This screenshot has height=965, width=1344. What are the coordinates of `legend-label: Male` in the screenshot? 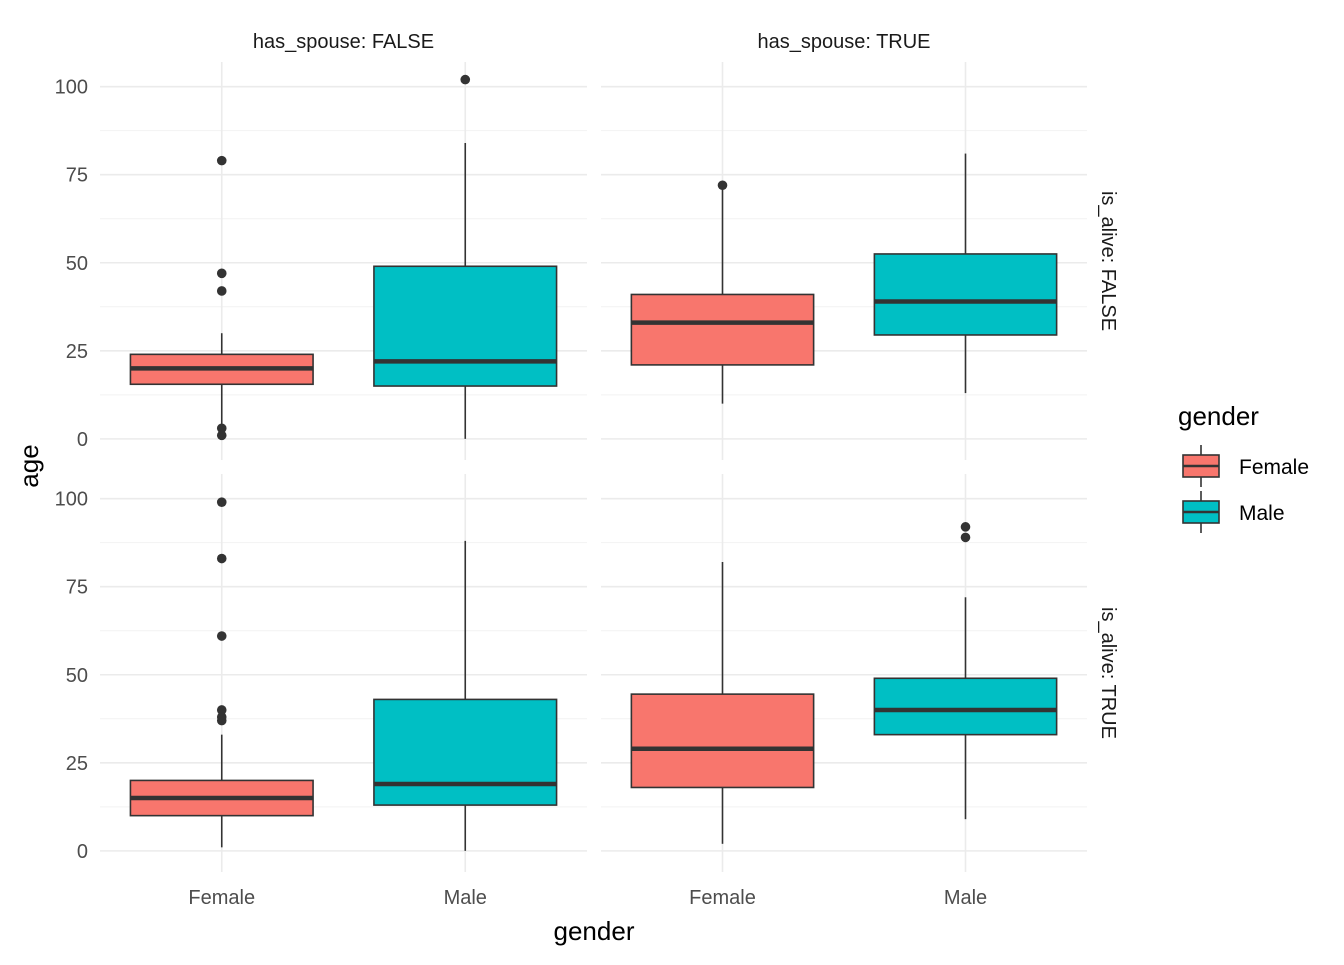 It's located at (1262, 513).